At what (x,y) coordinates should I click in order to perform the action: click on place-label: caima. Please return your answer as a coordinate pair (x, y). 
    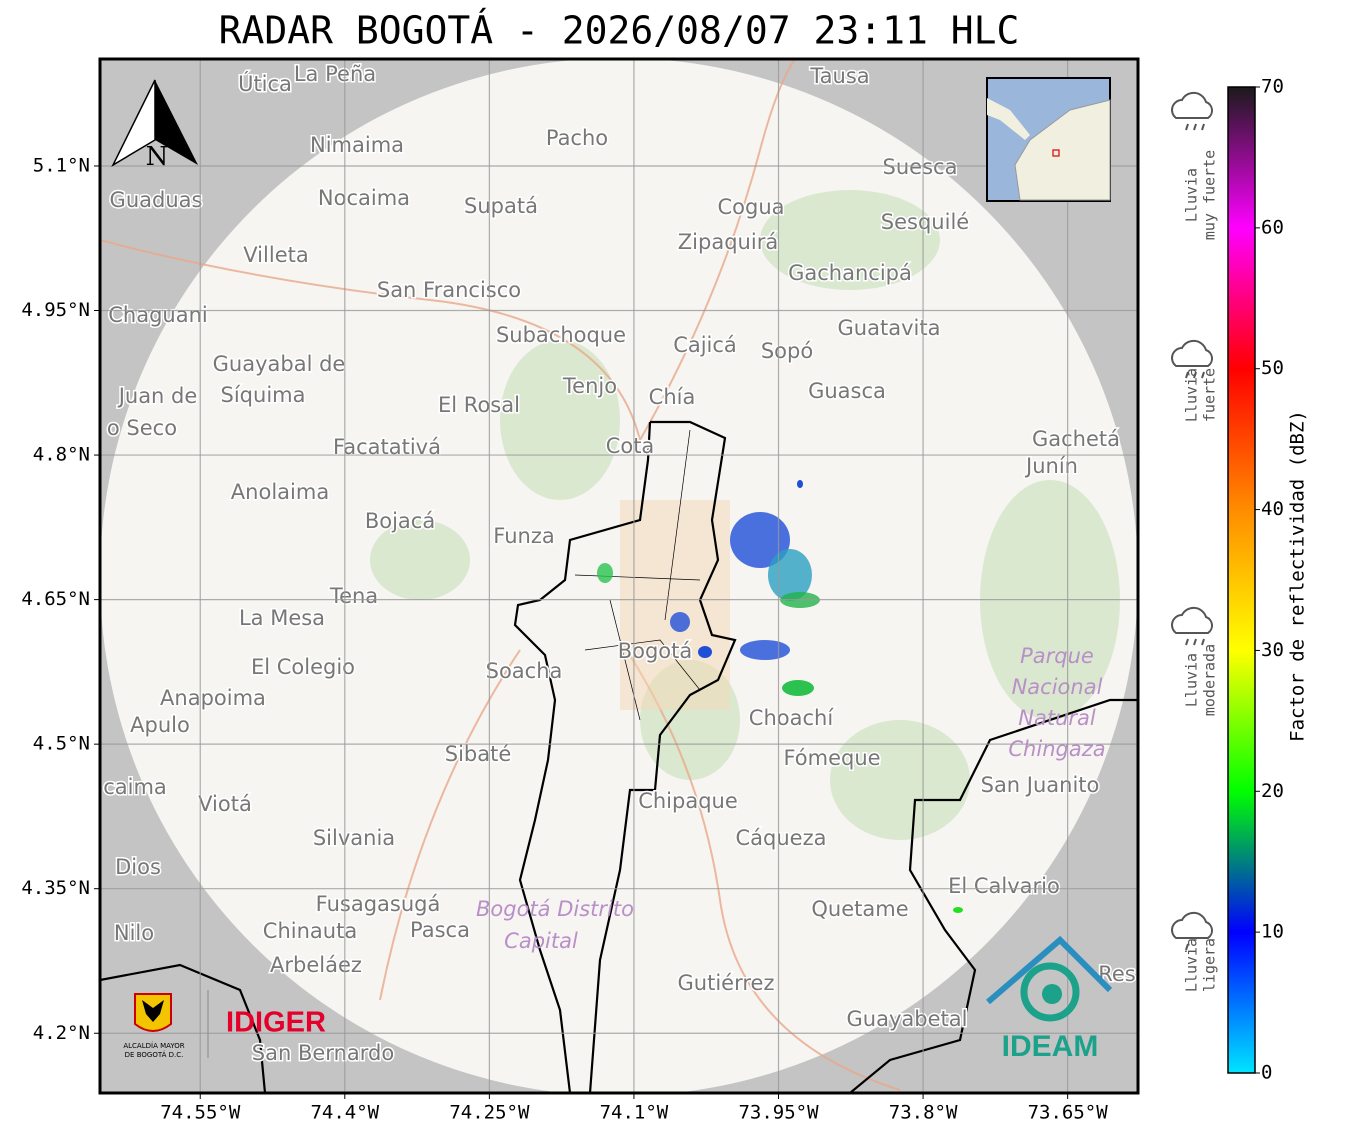
    Looking at the image, I should click on (135, 787).